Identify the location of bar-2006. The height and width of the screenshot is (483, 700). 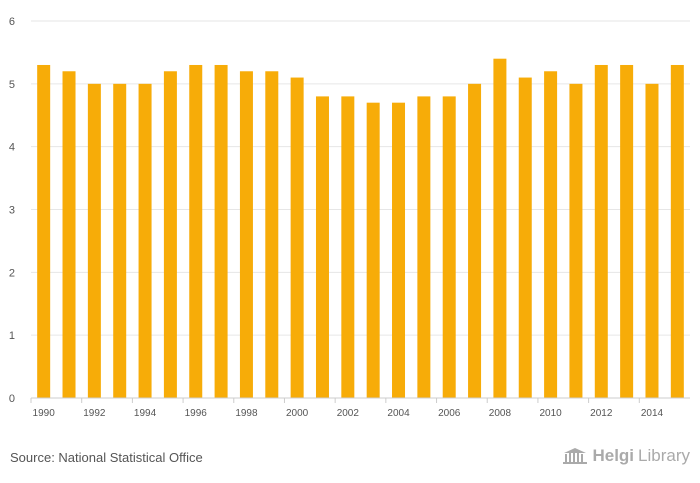
(449, 247).